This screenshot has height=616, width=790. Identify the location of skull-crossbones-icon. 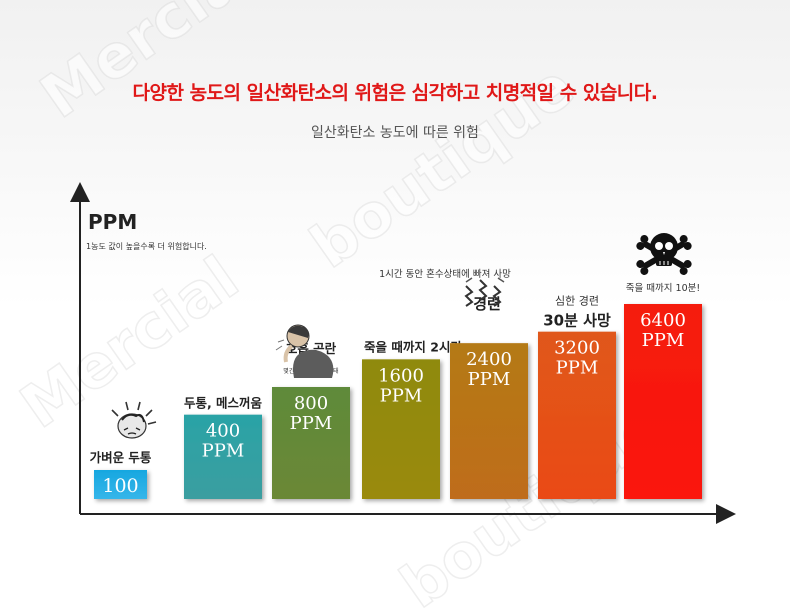
(664, 254).